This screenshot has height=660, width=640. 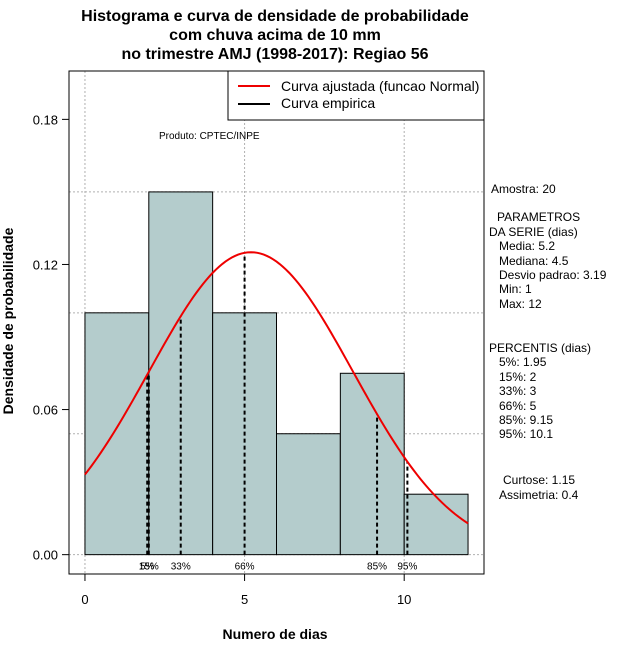 What do you see at coordinates (520, 304) in the screenshot?
I see `stat-max: Max: 12` at bounding box center [520, 304].